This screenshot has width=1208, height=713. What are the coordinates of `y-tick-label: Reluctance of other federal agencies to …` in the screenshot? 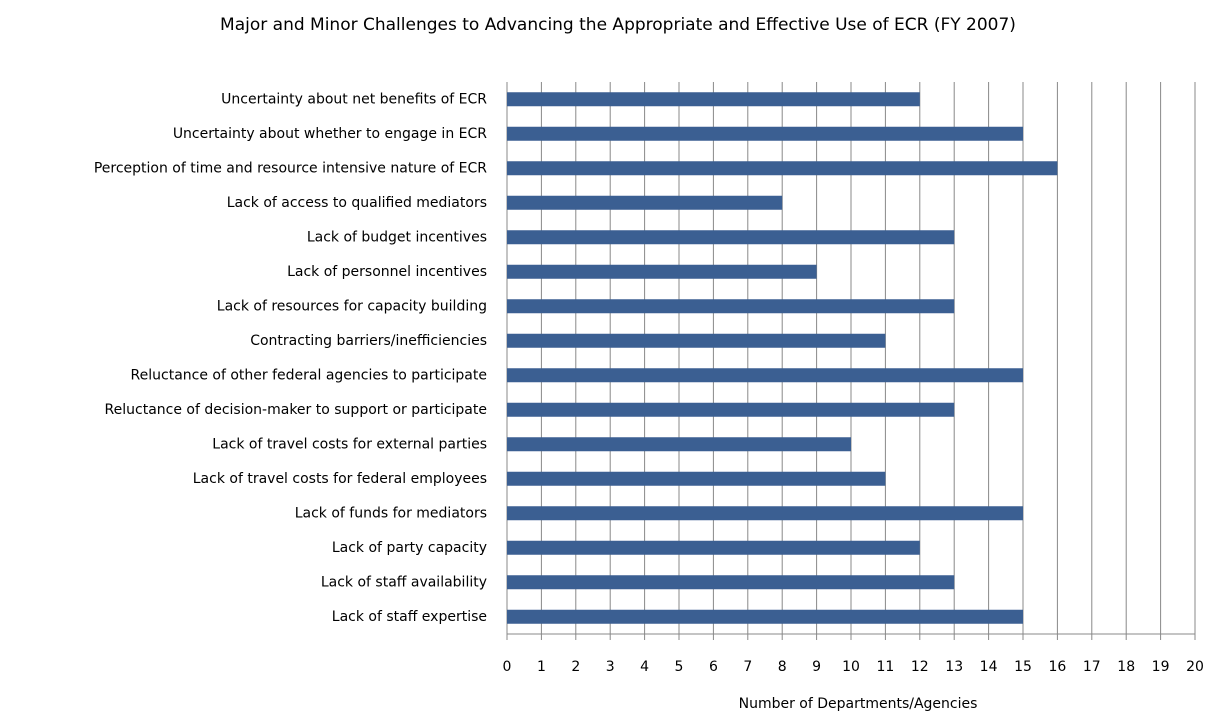 It's located at (309, 375).